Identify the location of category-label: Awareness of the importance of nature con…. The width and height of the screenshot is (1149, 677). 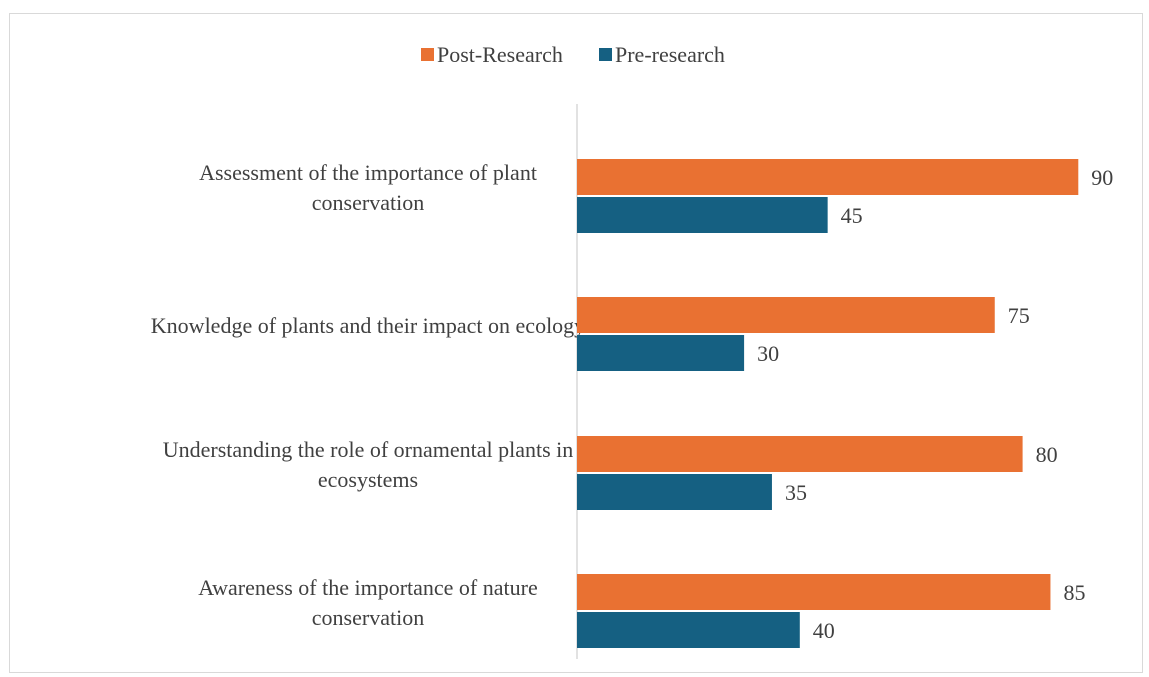
(367, 602).